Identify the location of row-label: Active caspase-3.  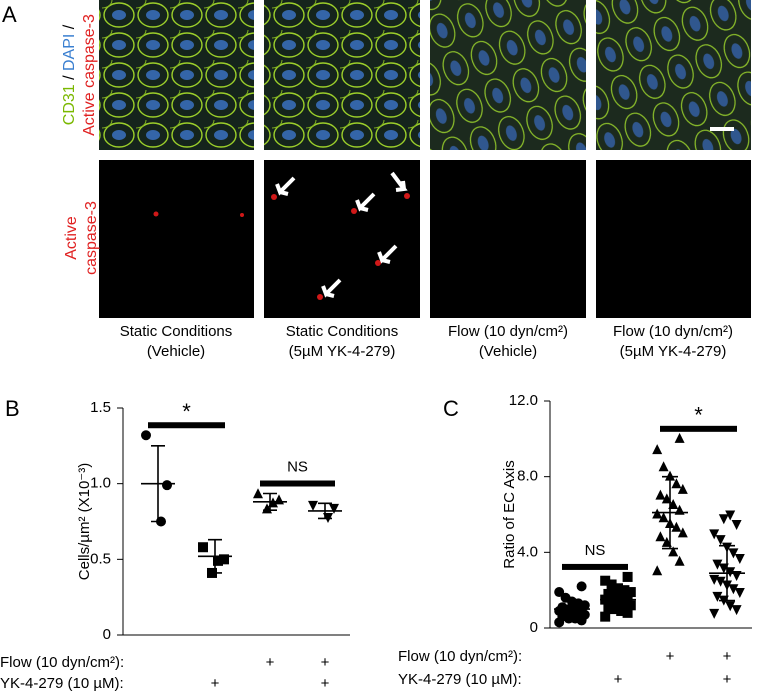
(89, 75).